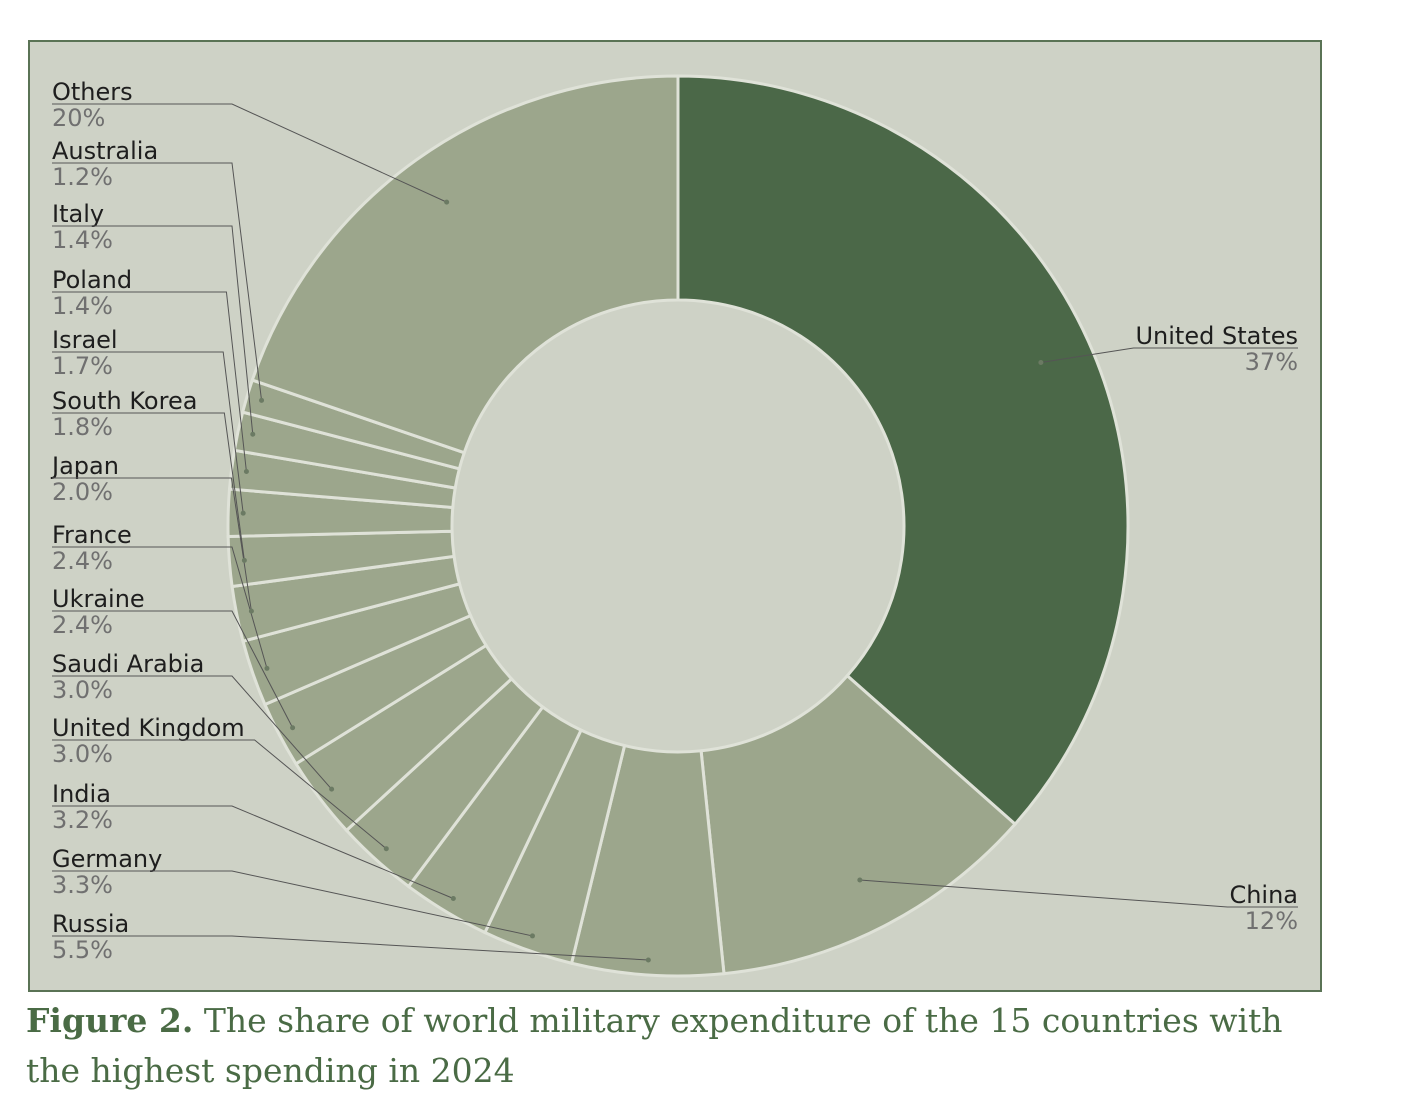 Image resolution: width=1420 pixels, height=1108 pixels. I want to click on leader-dot-united-kingdom, so click(386, 849).